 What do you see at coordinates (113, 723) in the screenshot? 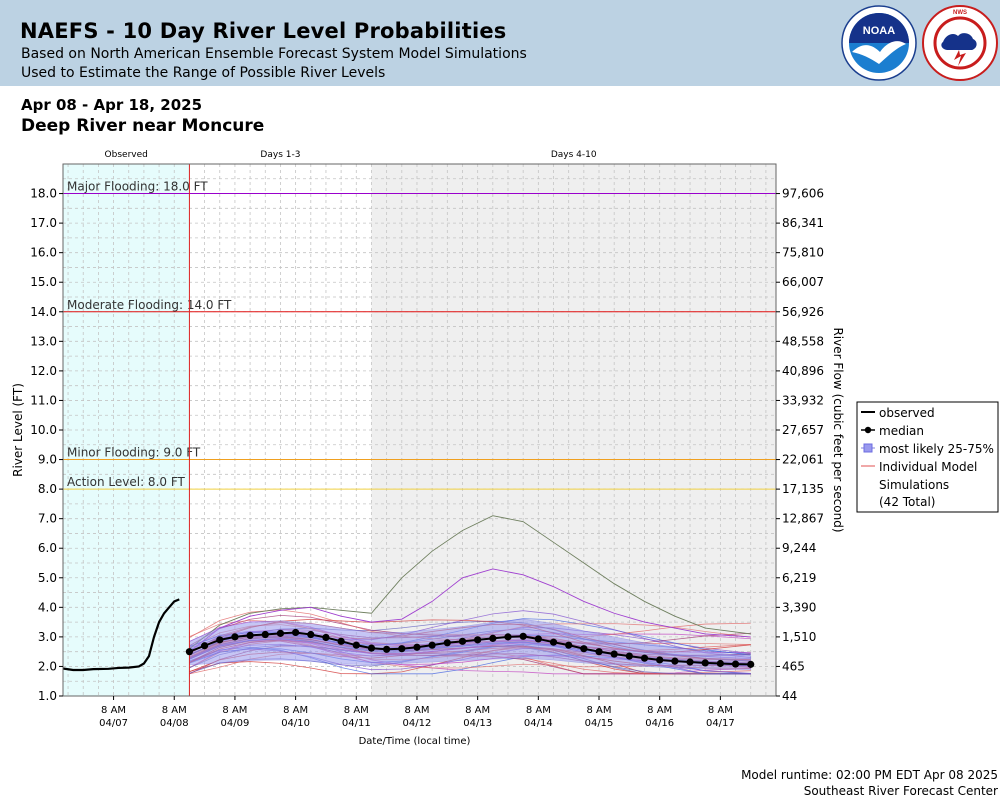
I see `x-tick-date: 04/07` at bounding box center [113, 723].